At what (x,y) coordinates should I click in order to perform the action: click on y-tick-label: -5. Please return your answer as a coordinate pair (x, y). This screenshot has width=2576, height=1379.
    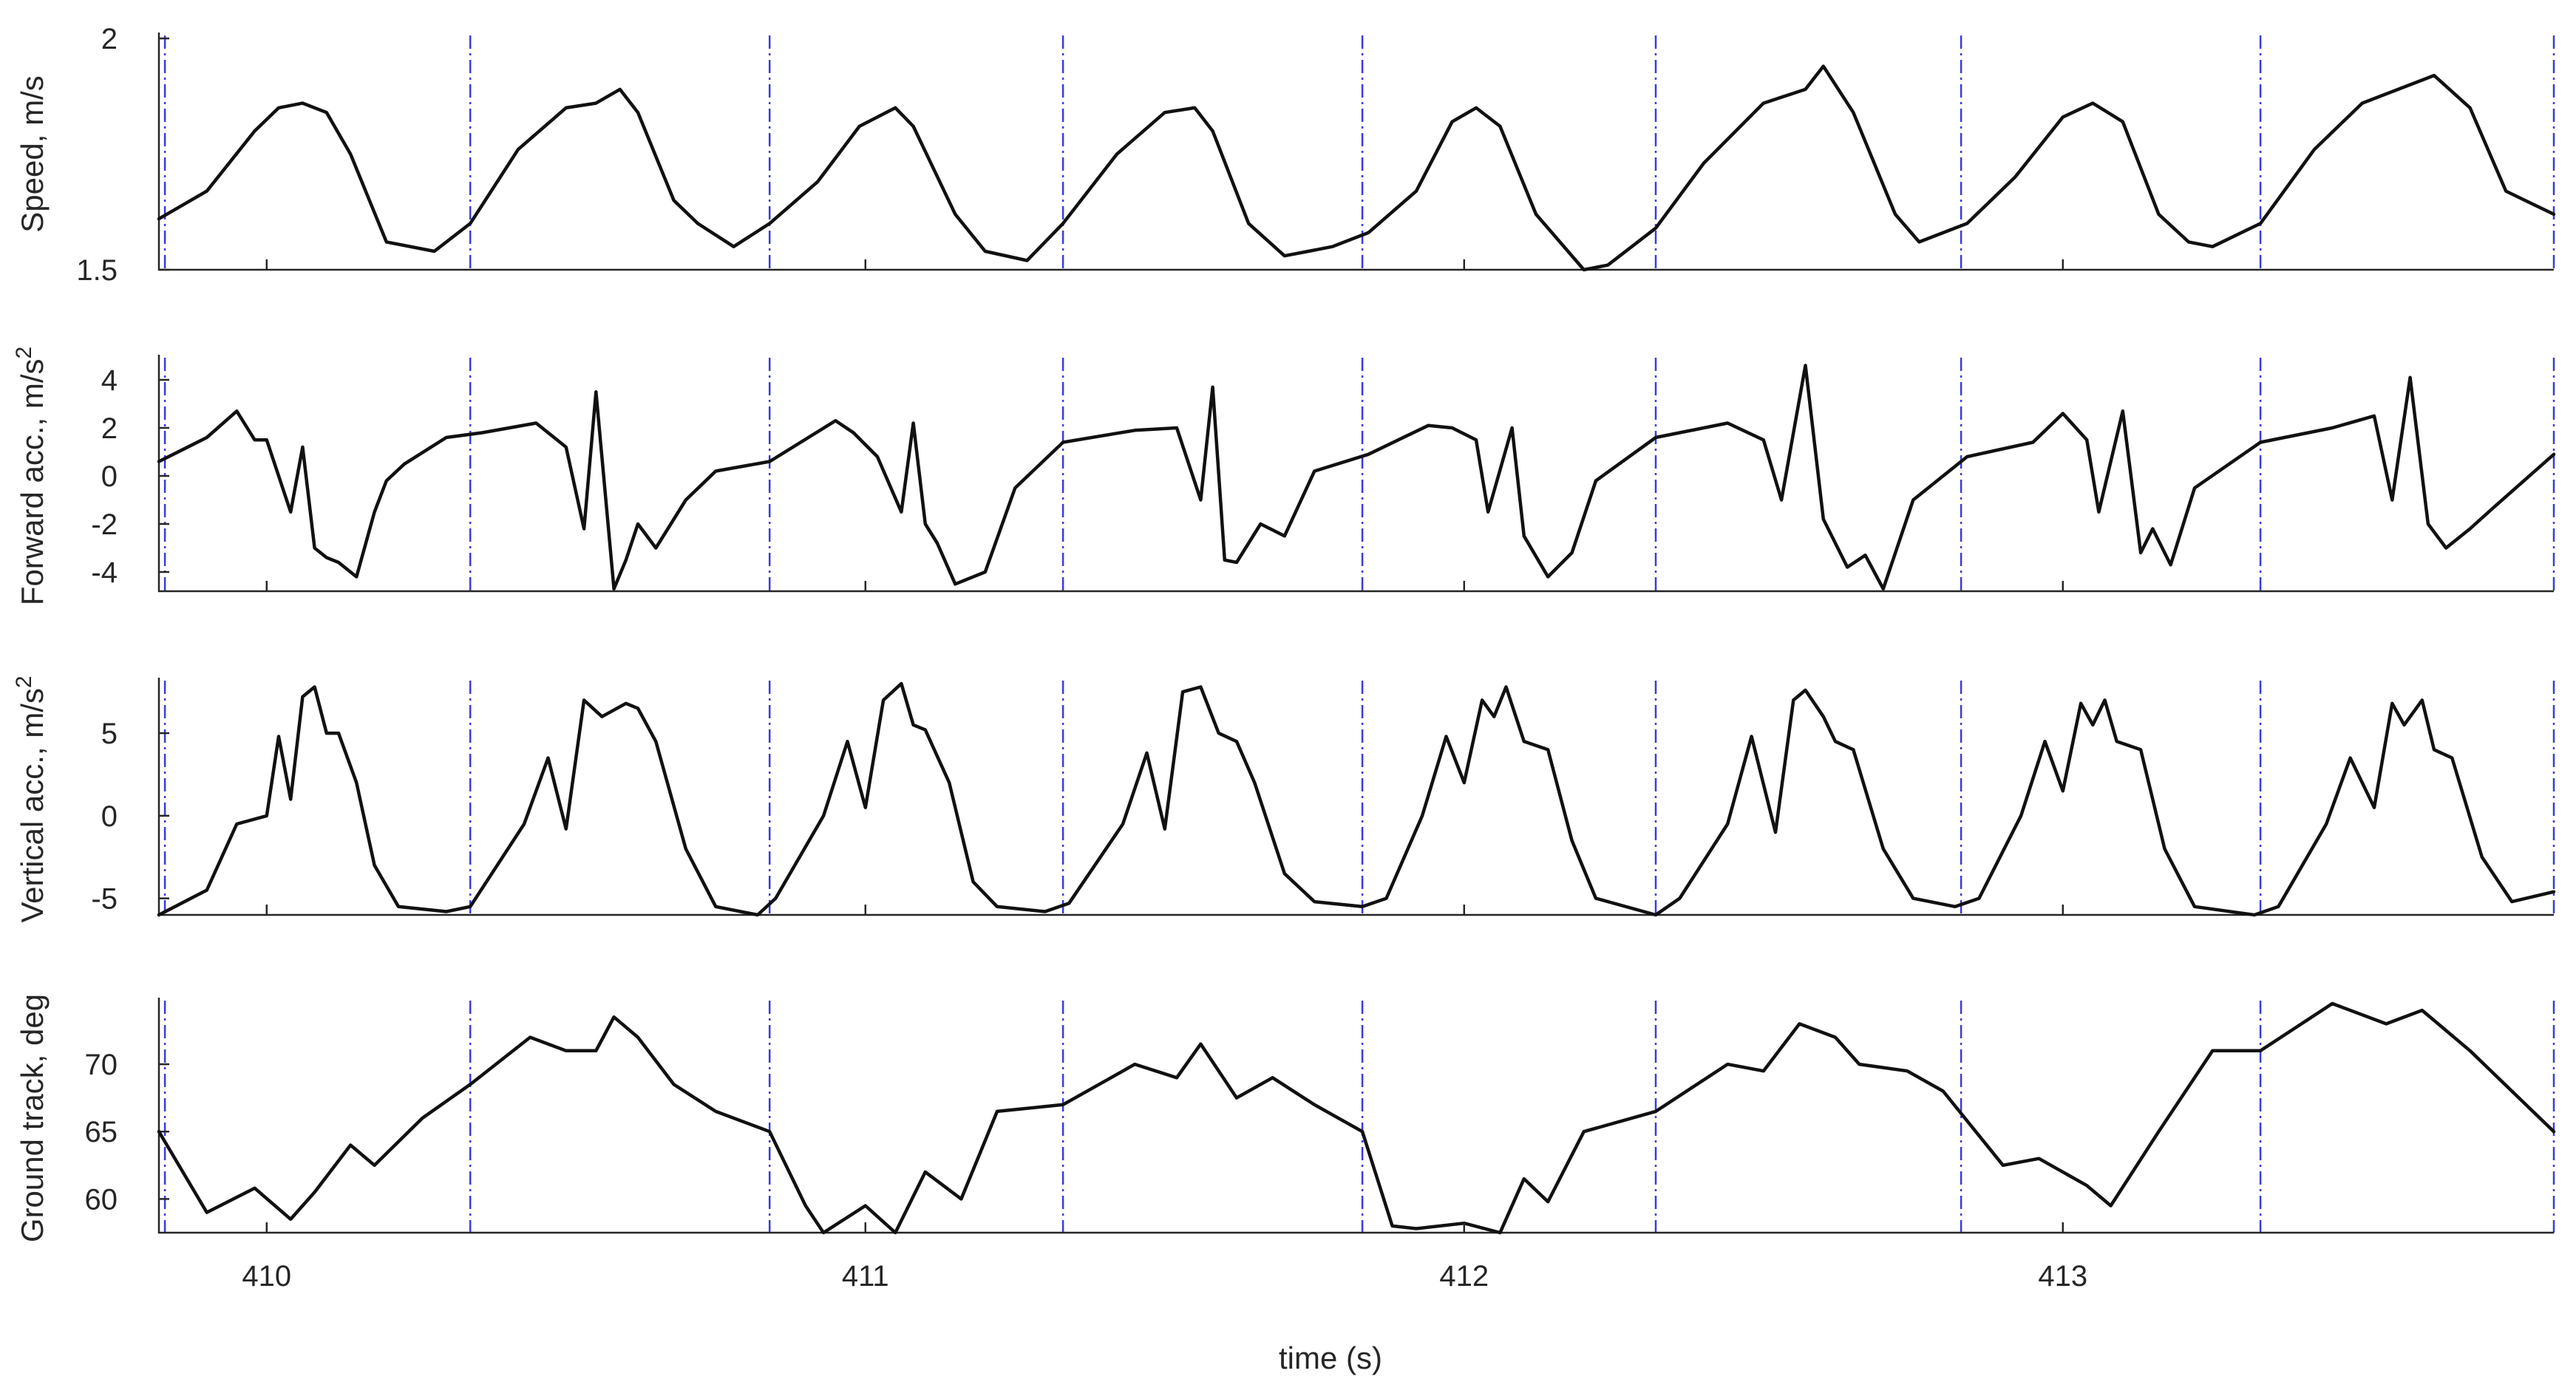
    Looking at the image, I should click on (104, 900).